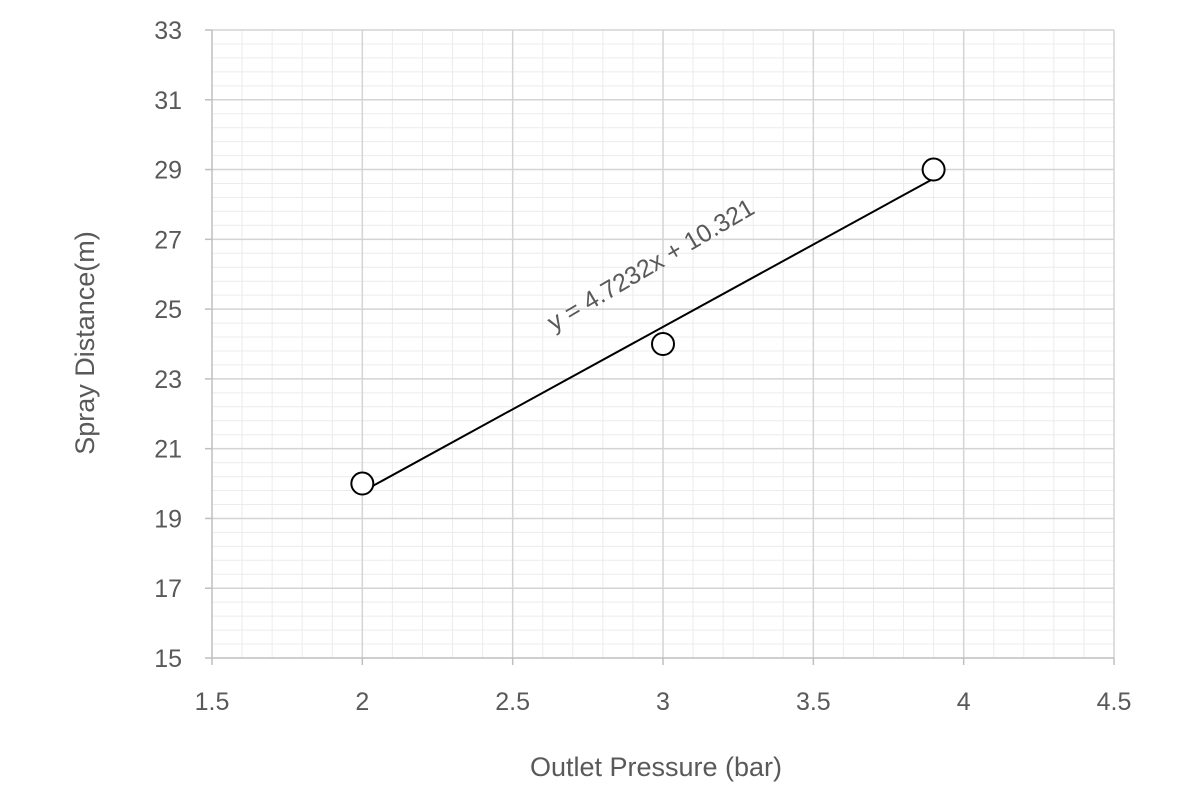 This screenshot has height=803, width=1202. What do you see at coordinates (168, 659) in the screenshot?
I see `y-tick-label: 15` at bounding box center [168, 659].